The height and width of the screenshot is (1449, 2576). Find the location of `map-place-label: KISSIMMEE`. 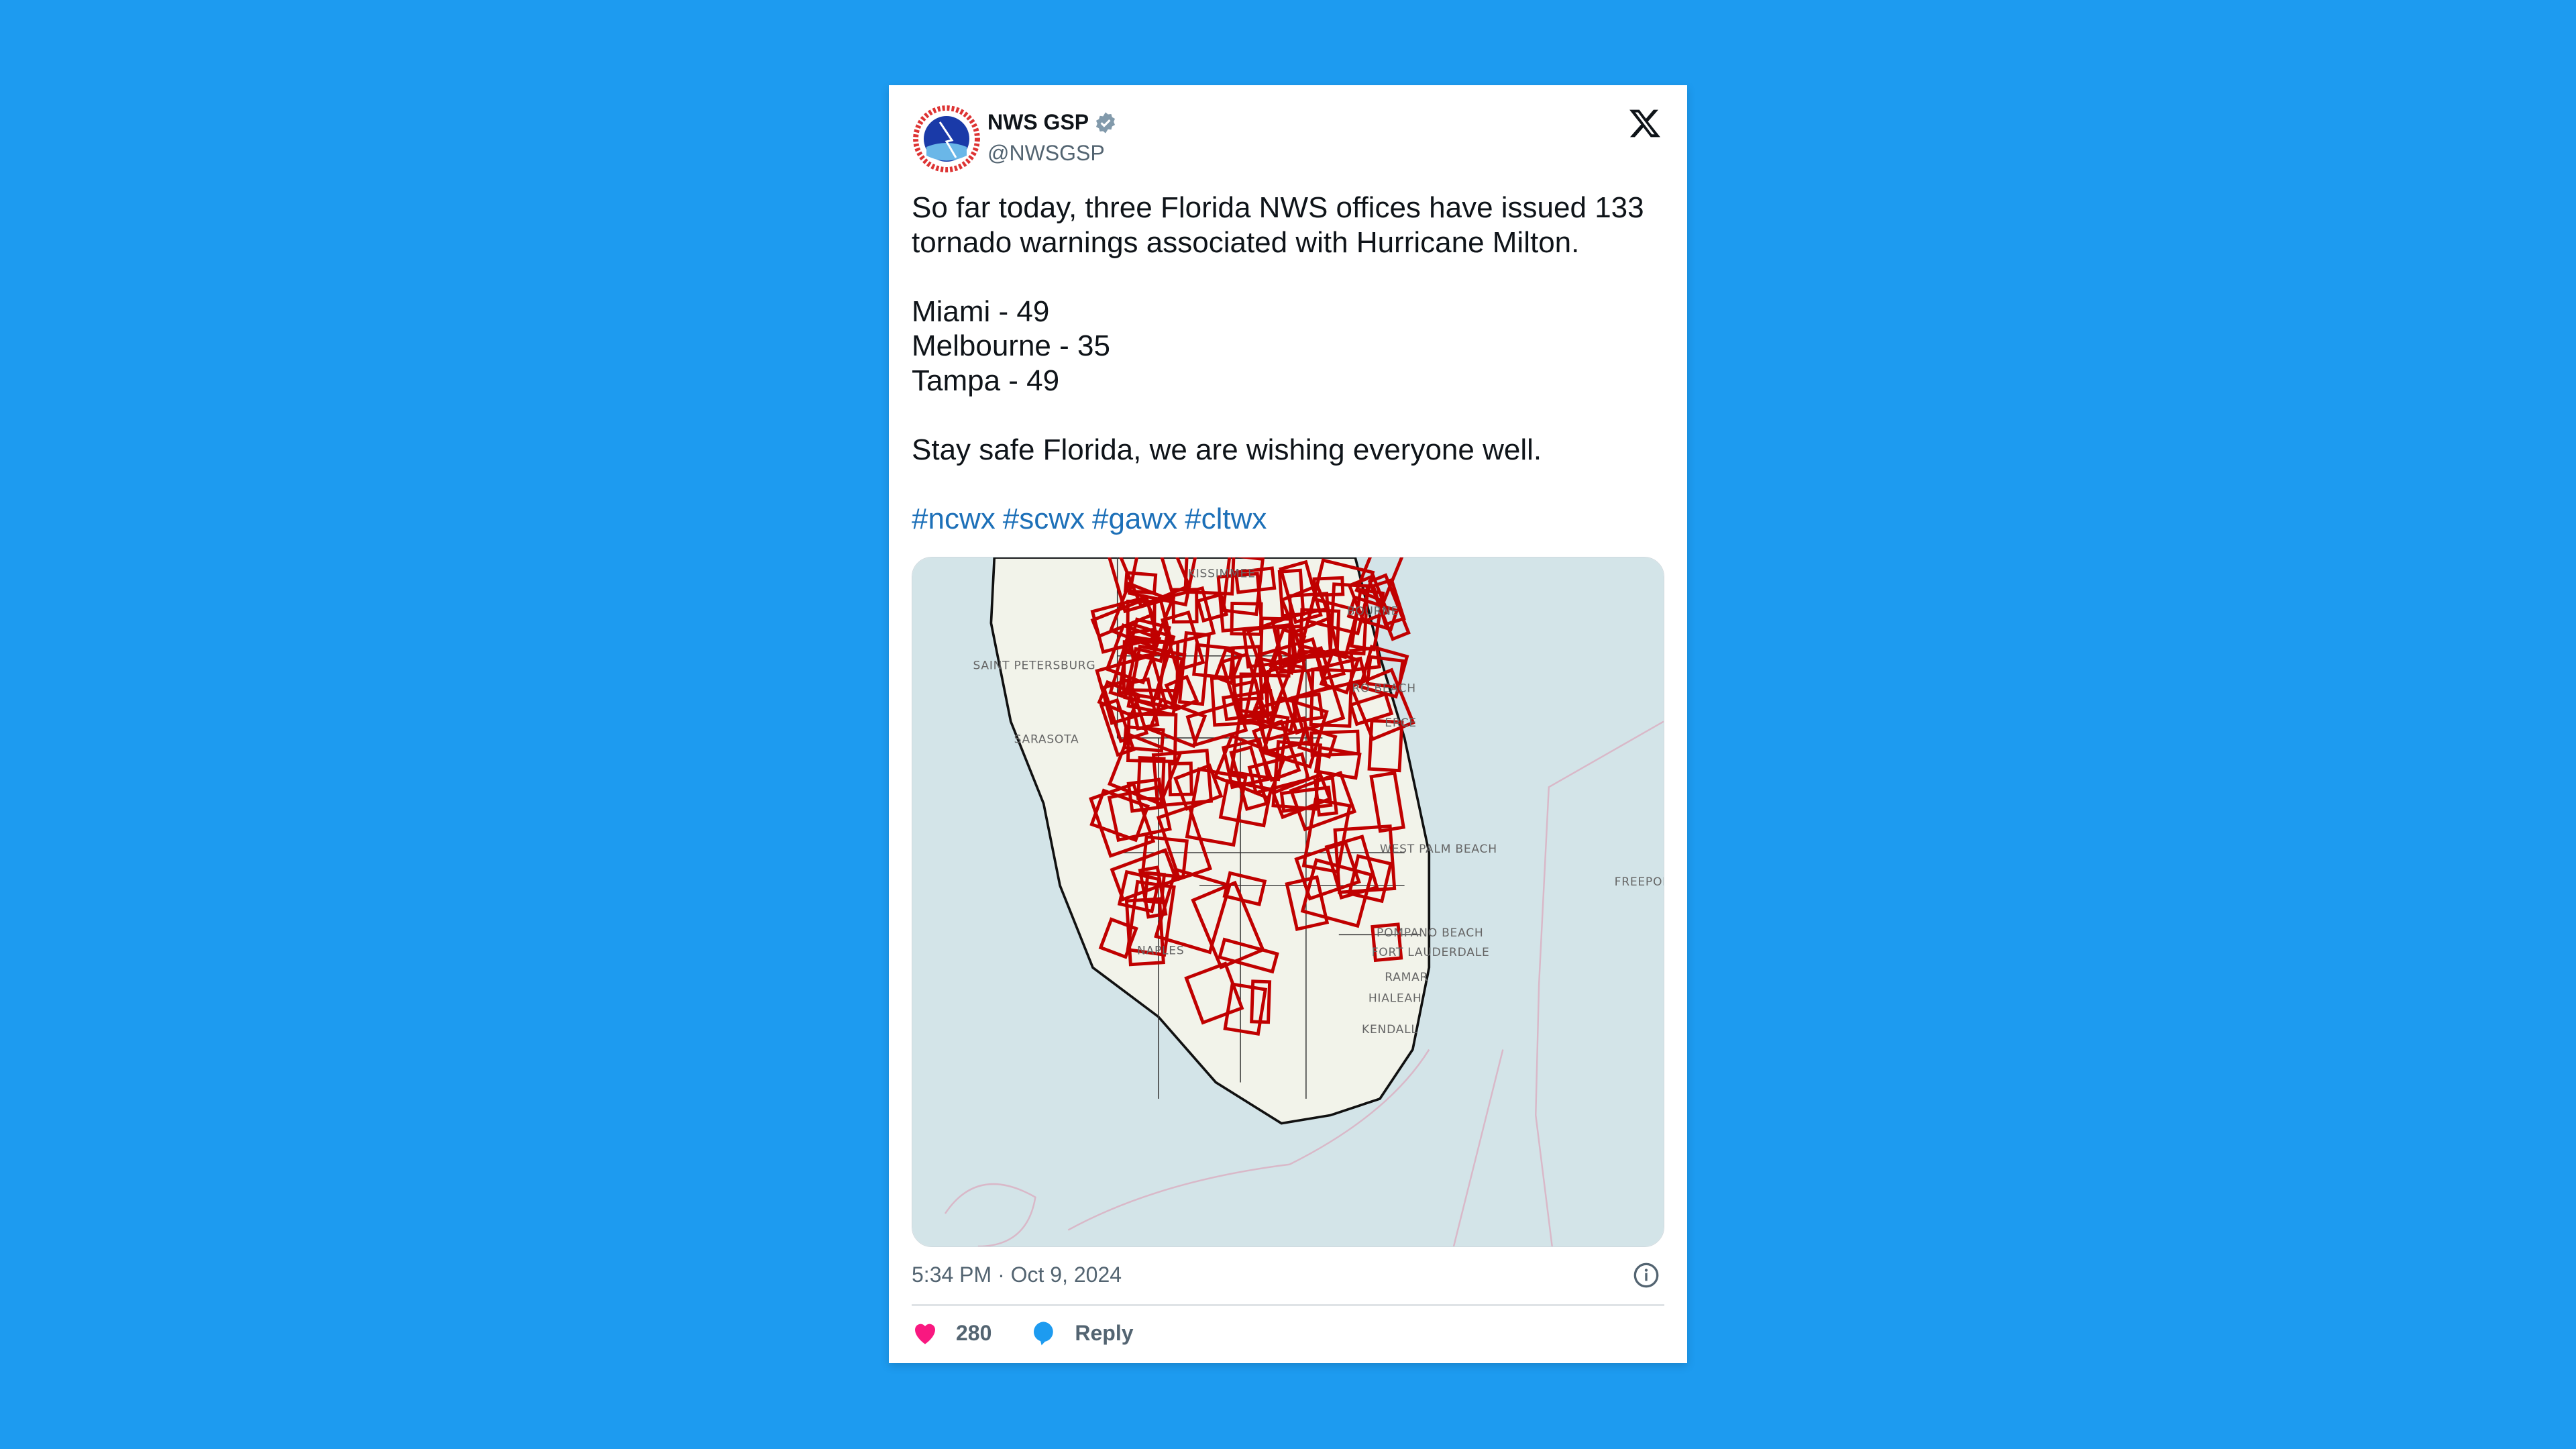

map-place-label: KISSIMMEE is located at coordinates (1222, 573).